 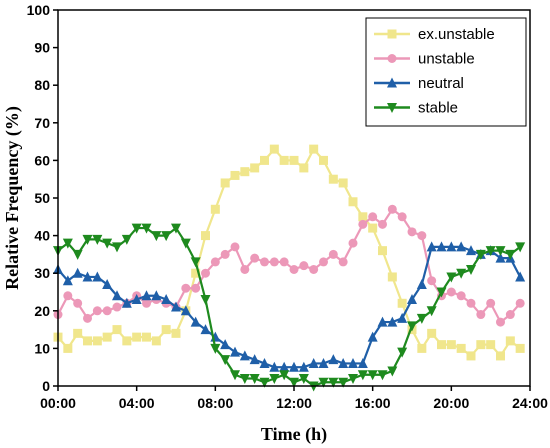 I want to click on x-tick-label: 16:00, so click(x=373, y=403).